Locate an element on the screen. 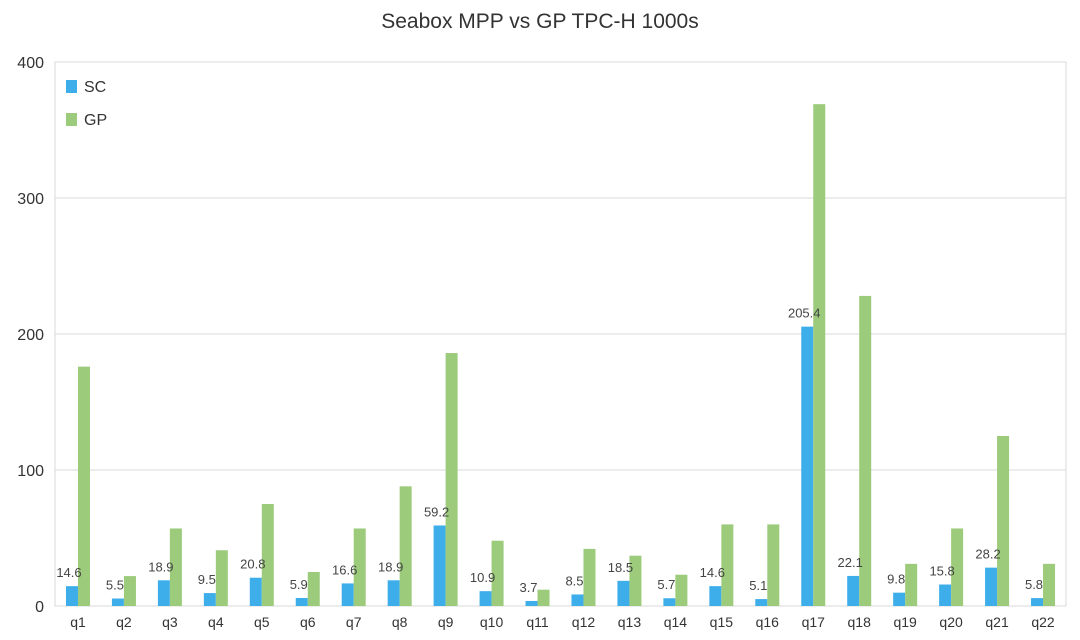  data-label-sc: 16.6 is located at coordinates (344, 569).